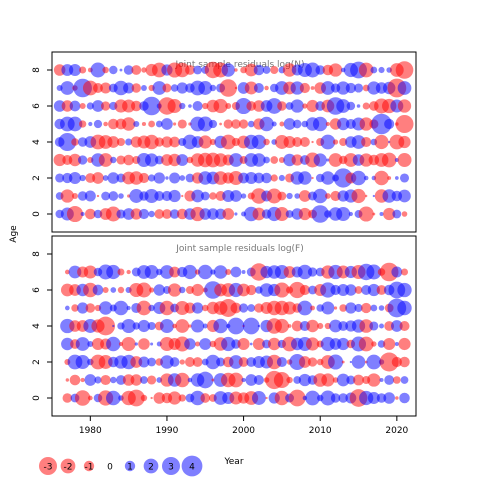  Describe the element at coordinates (37, 254) in the screenshot. I see `y-tick-label: 8` at that location.